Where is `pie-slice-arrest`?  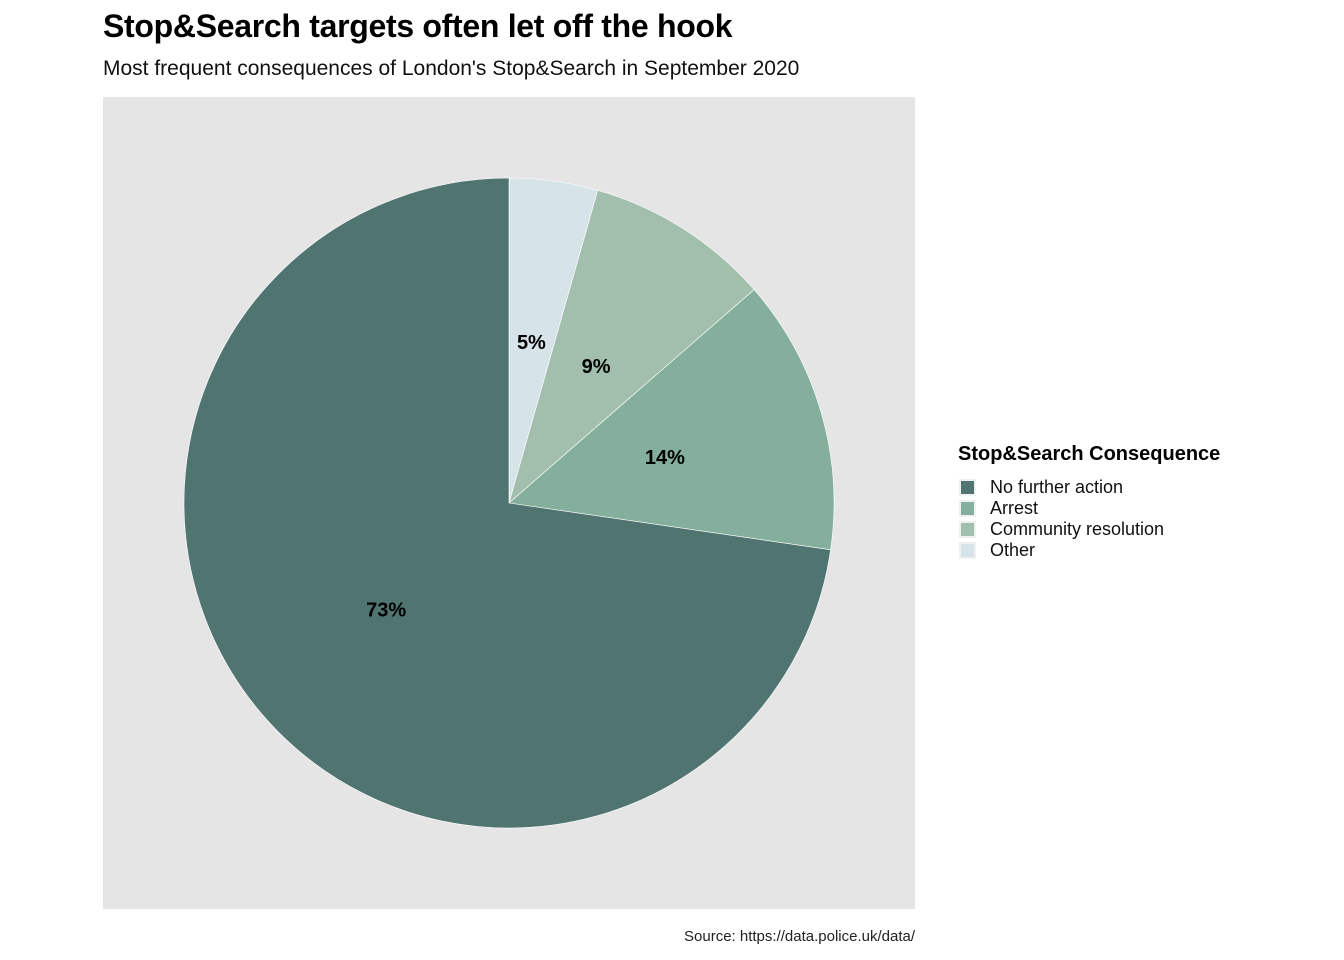 pie-slice-arrest is located at coordinates (671, 420).